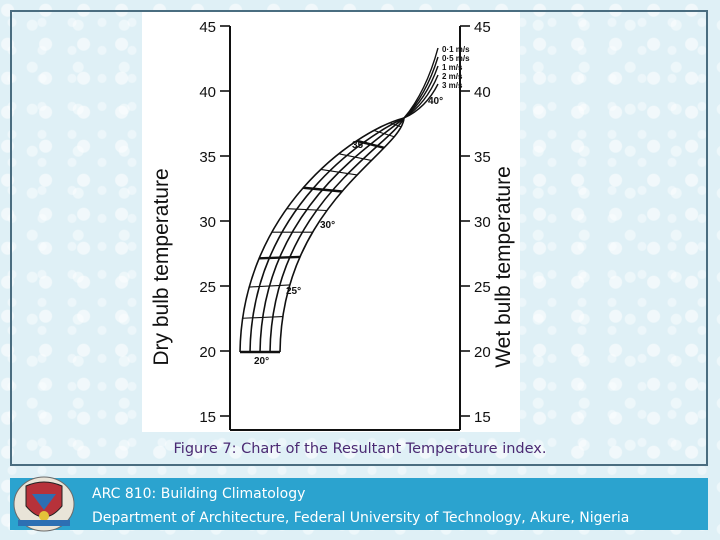  I want to click on footer-course: ARC 810: Building Climatology, so click(199, 494).